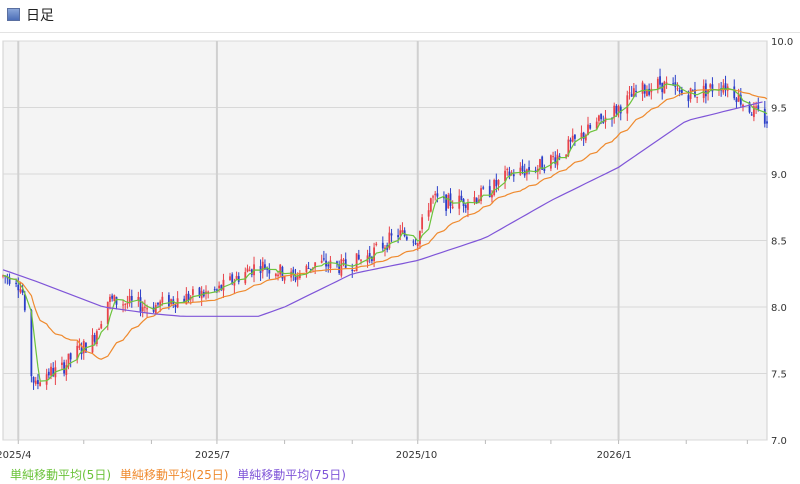 The height and width of the screenshot is (484, 800). I want to click on chart-icon, so click(13, 14).